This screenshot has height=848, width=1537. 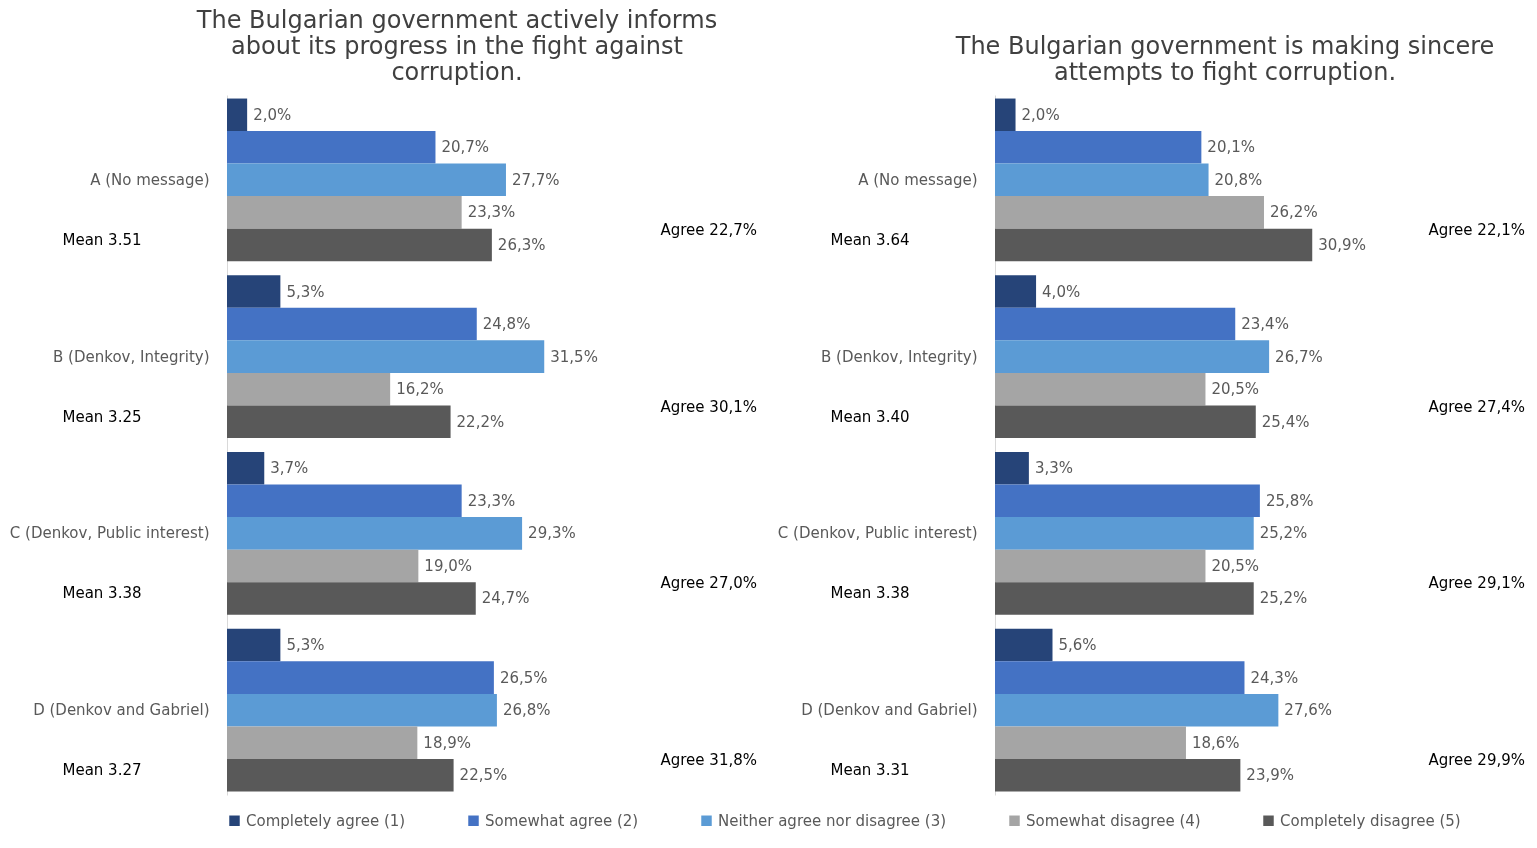 I want to click on text: Mean 3.38, so click(x=870, y=593).